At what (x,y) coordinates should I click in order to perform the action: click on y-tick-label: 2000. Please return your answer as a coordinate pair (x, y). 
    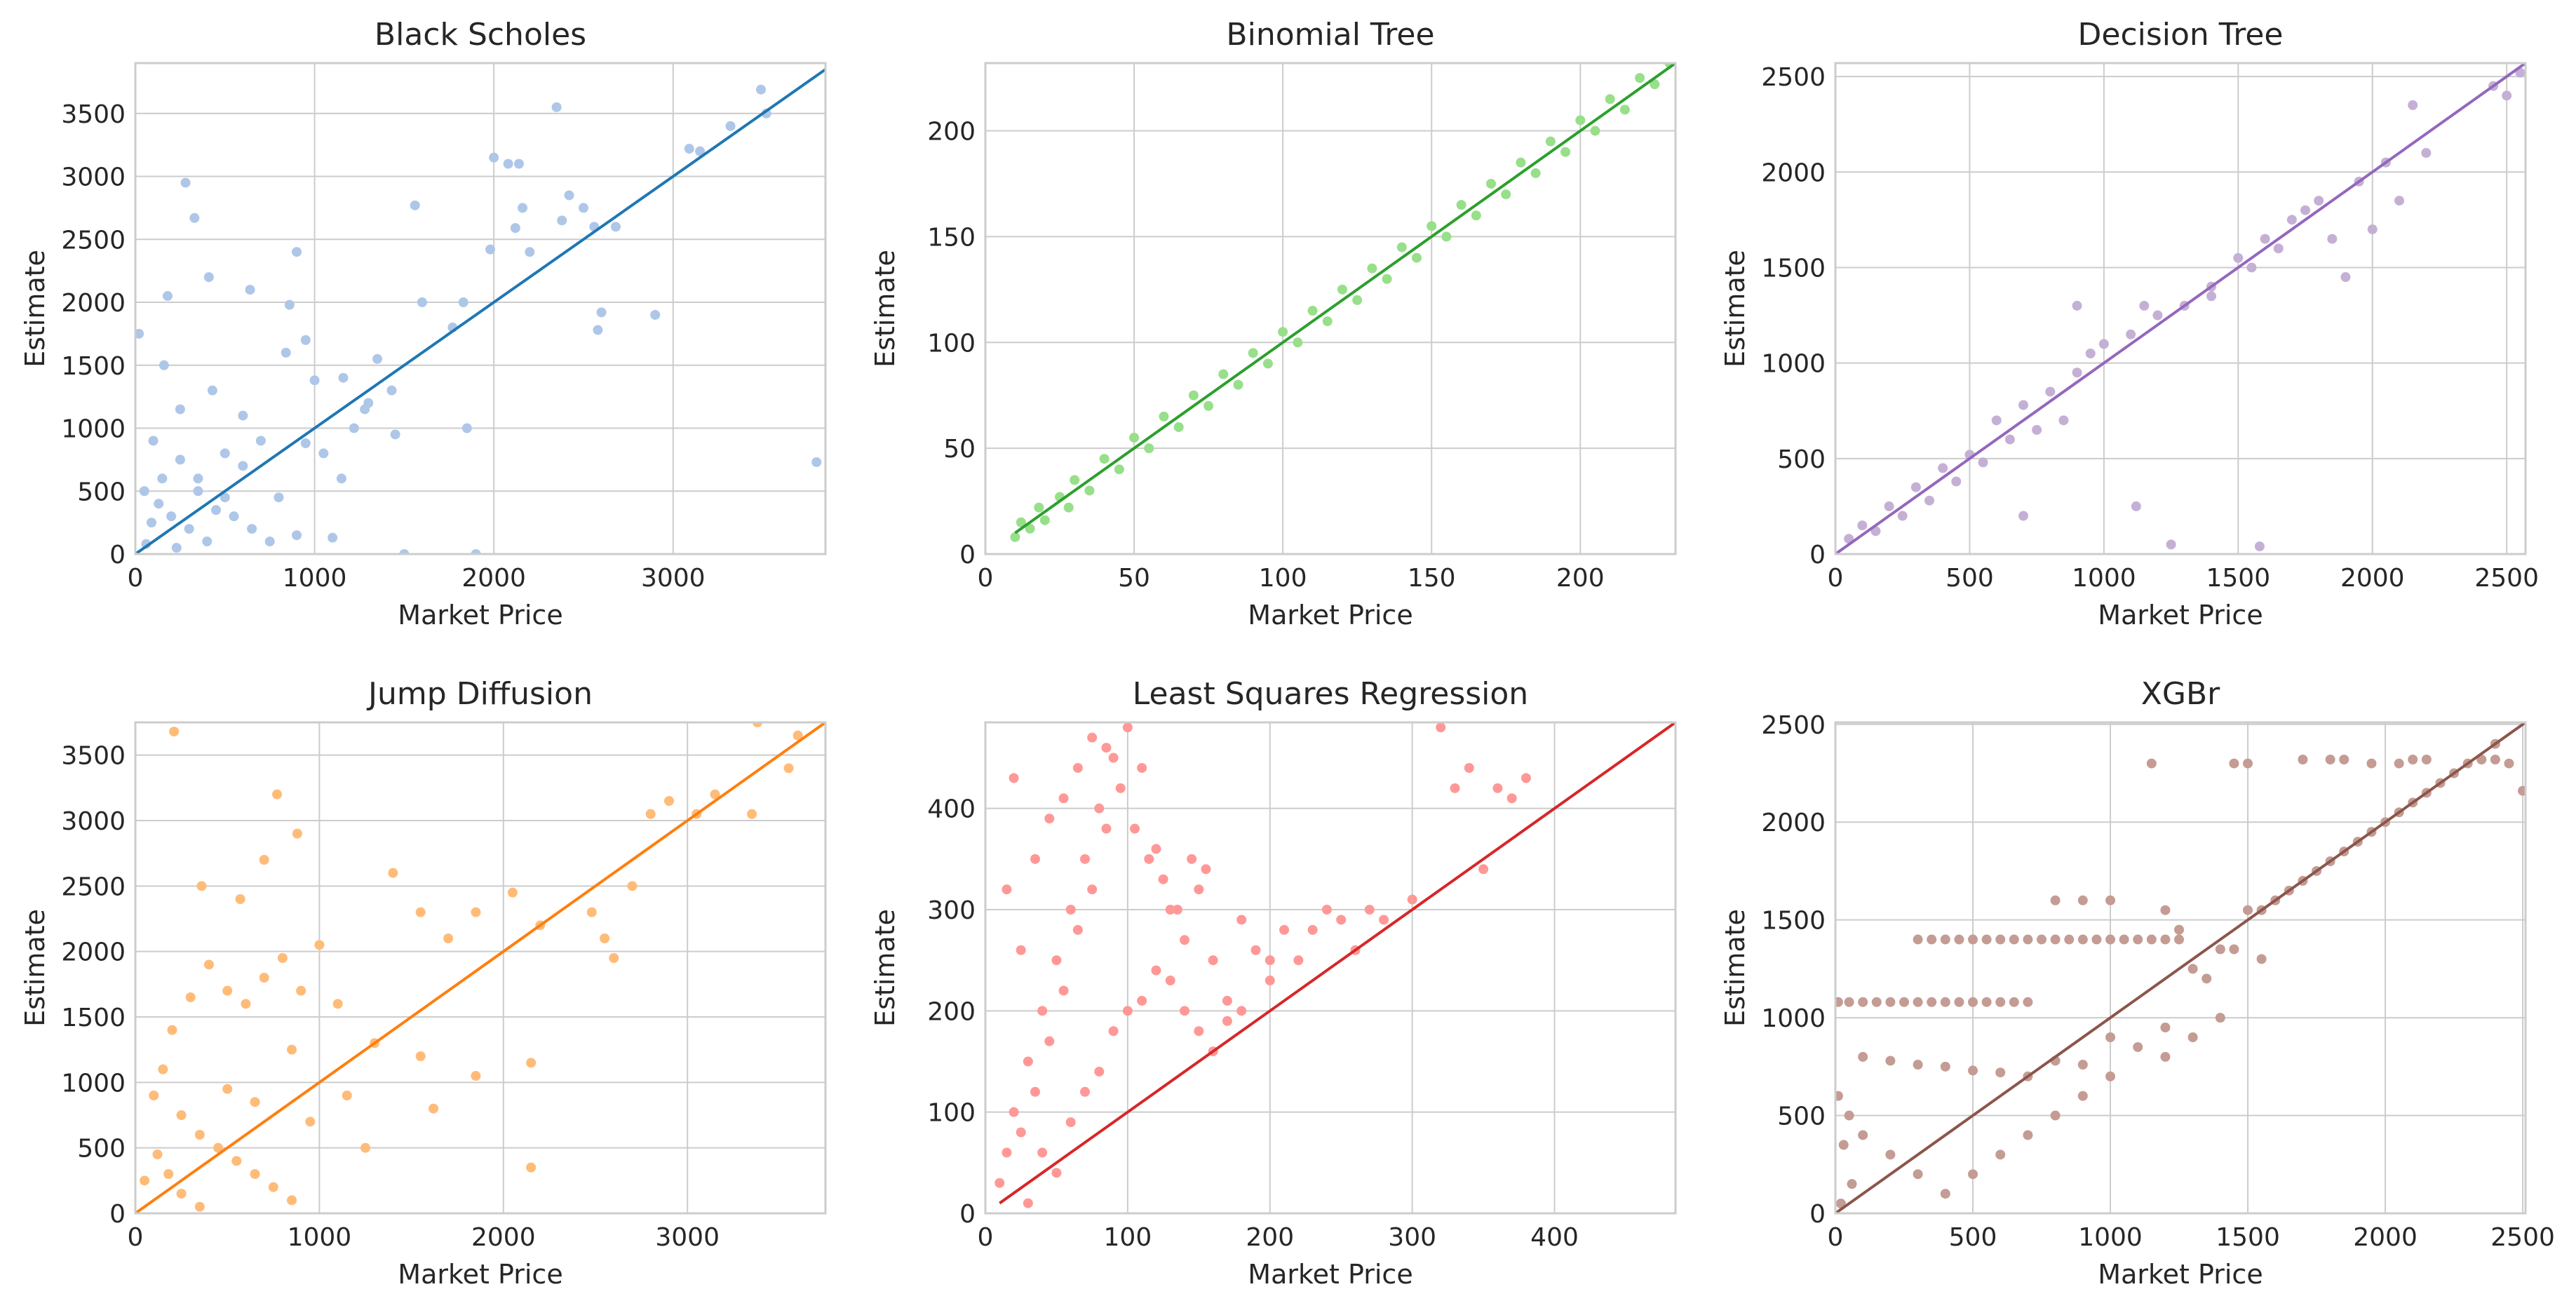
    Looking at the image, I should click on (1793, 173).